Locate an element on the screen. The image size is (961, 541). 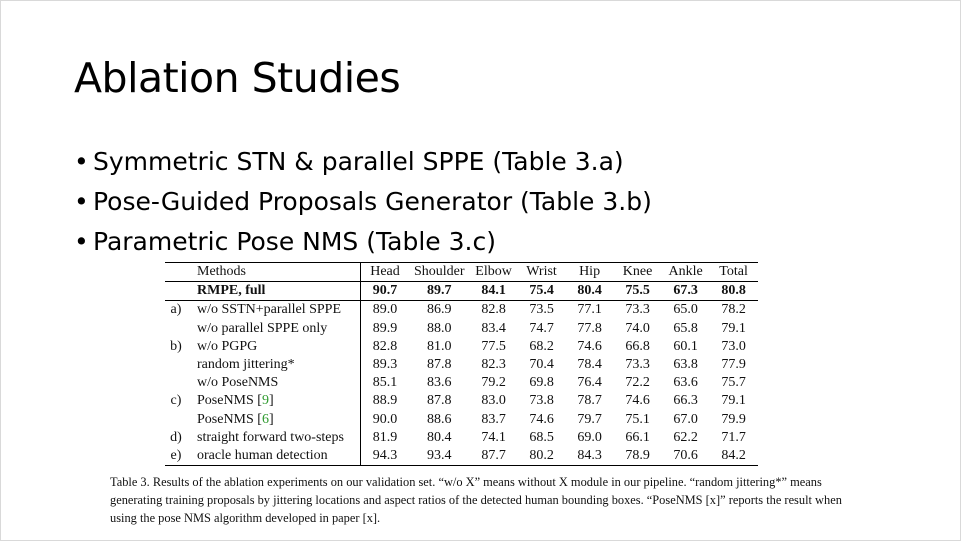
value-cell: 75.1 is located at coordinates (637, 419).